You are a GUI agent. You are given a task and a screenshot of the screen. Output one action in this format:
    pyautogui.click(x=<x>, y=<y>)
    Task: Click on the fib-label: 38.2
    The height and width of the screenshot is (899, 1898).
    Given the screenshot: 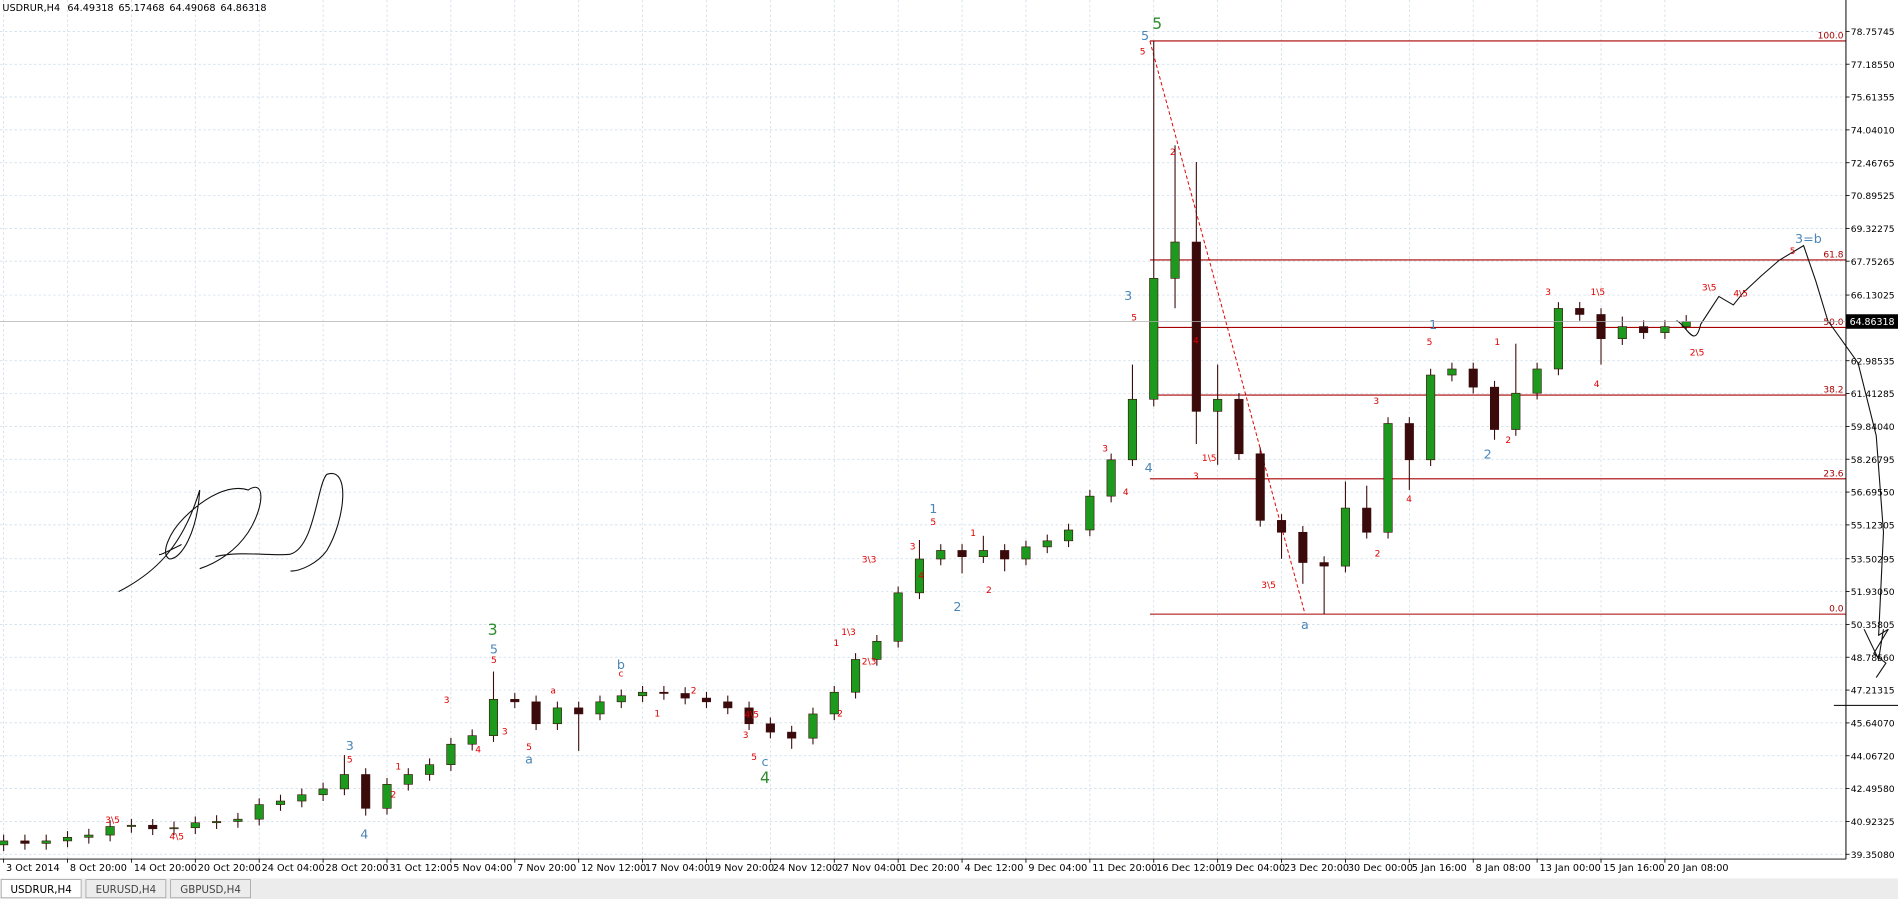 What is the action you would take?
    pyautogui.click(x=1833, y=391)
    